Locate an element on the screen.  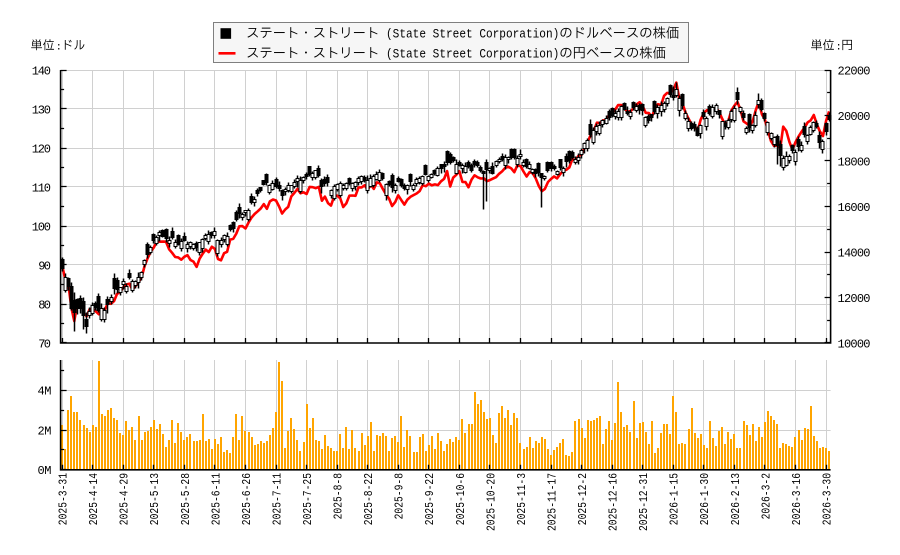
svg-text: 2025-7-11 is located at coordinates (277, 499).